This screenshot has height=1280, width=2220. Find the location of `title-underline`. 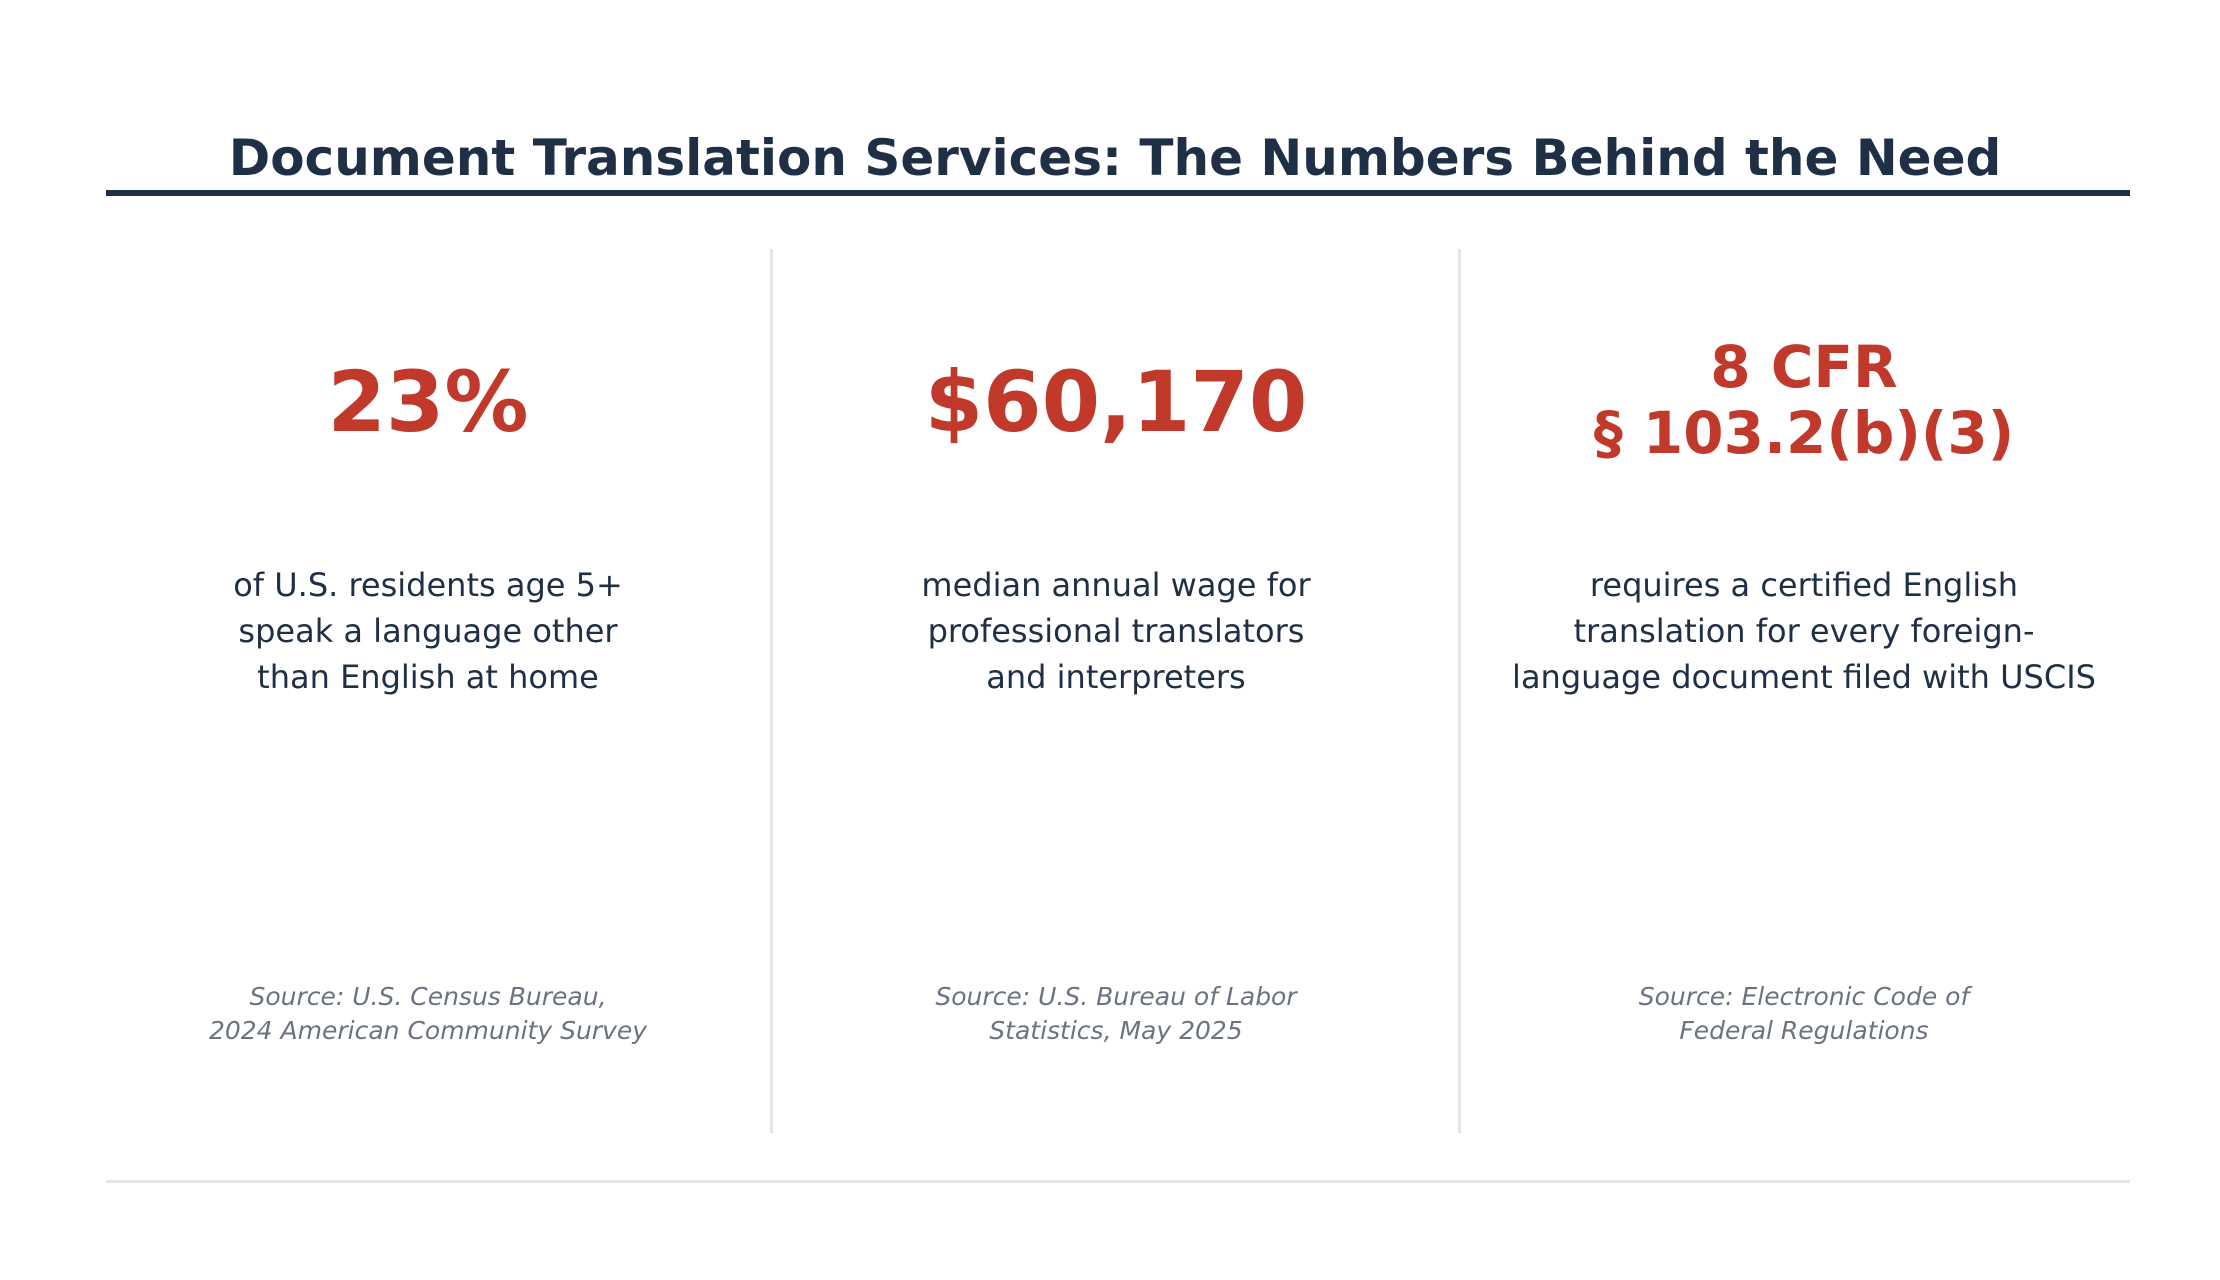

title-underline is located at coordinates (1118, 193).